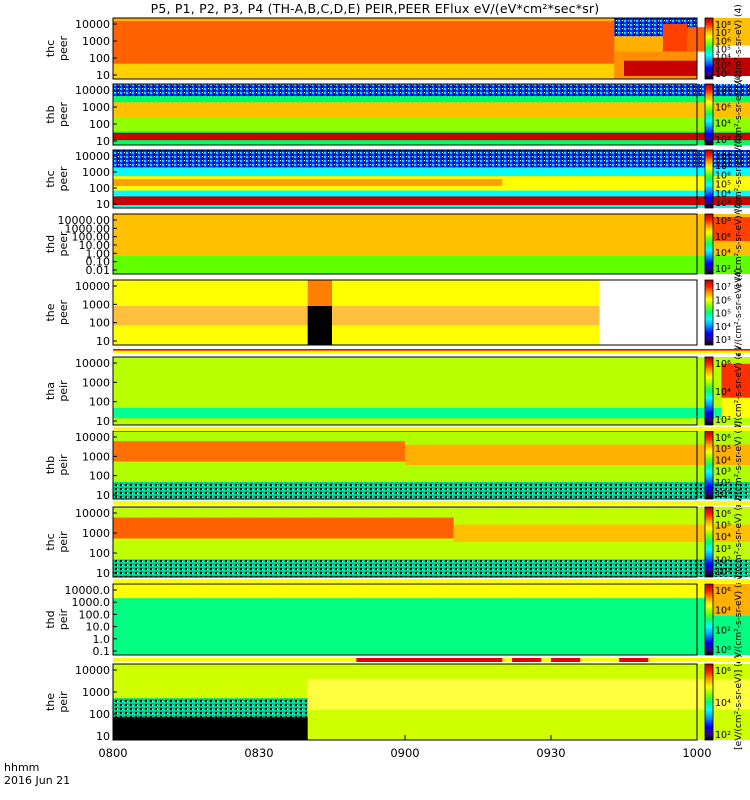 This screenshot has height=800, width=750. I want to click on y-axis-label: thd, so click(50, 244).